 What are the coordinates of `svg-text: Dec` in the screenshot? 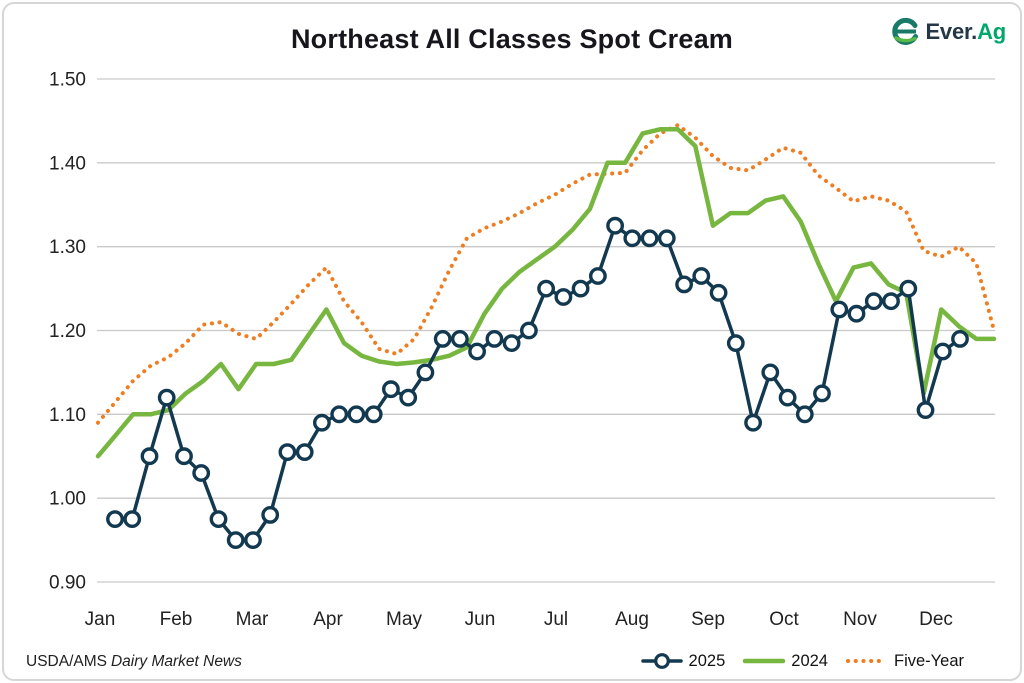 It's located at (936, 619).